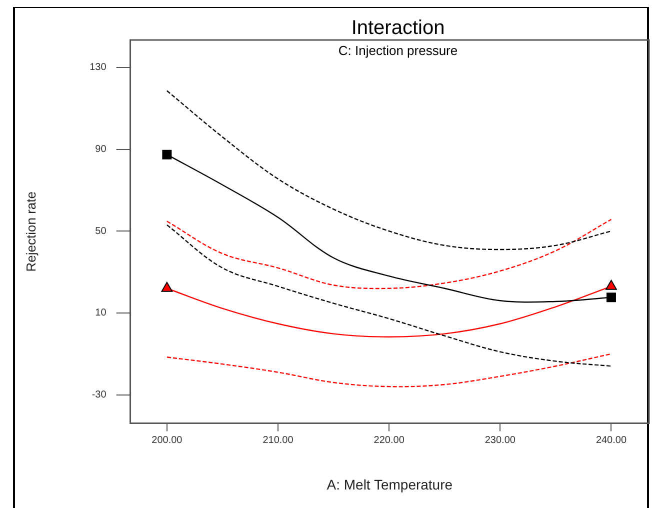 The height and width of the screenshot is (508, 657). What do you see at coordinates (611, 440) in the screenshot?
I see `x-tick-label: 240.00` at bounding box center [611, 440].